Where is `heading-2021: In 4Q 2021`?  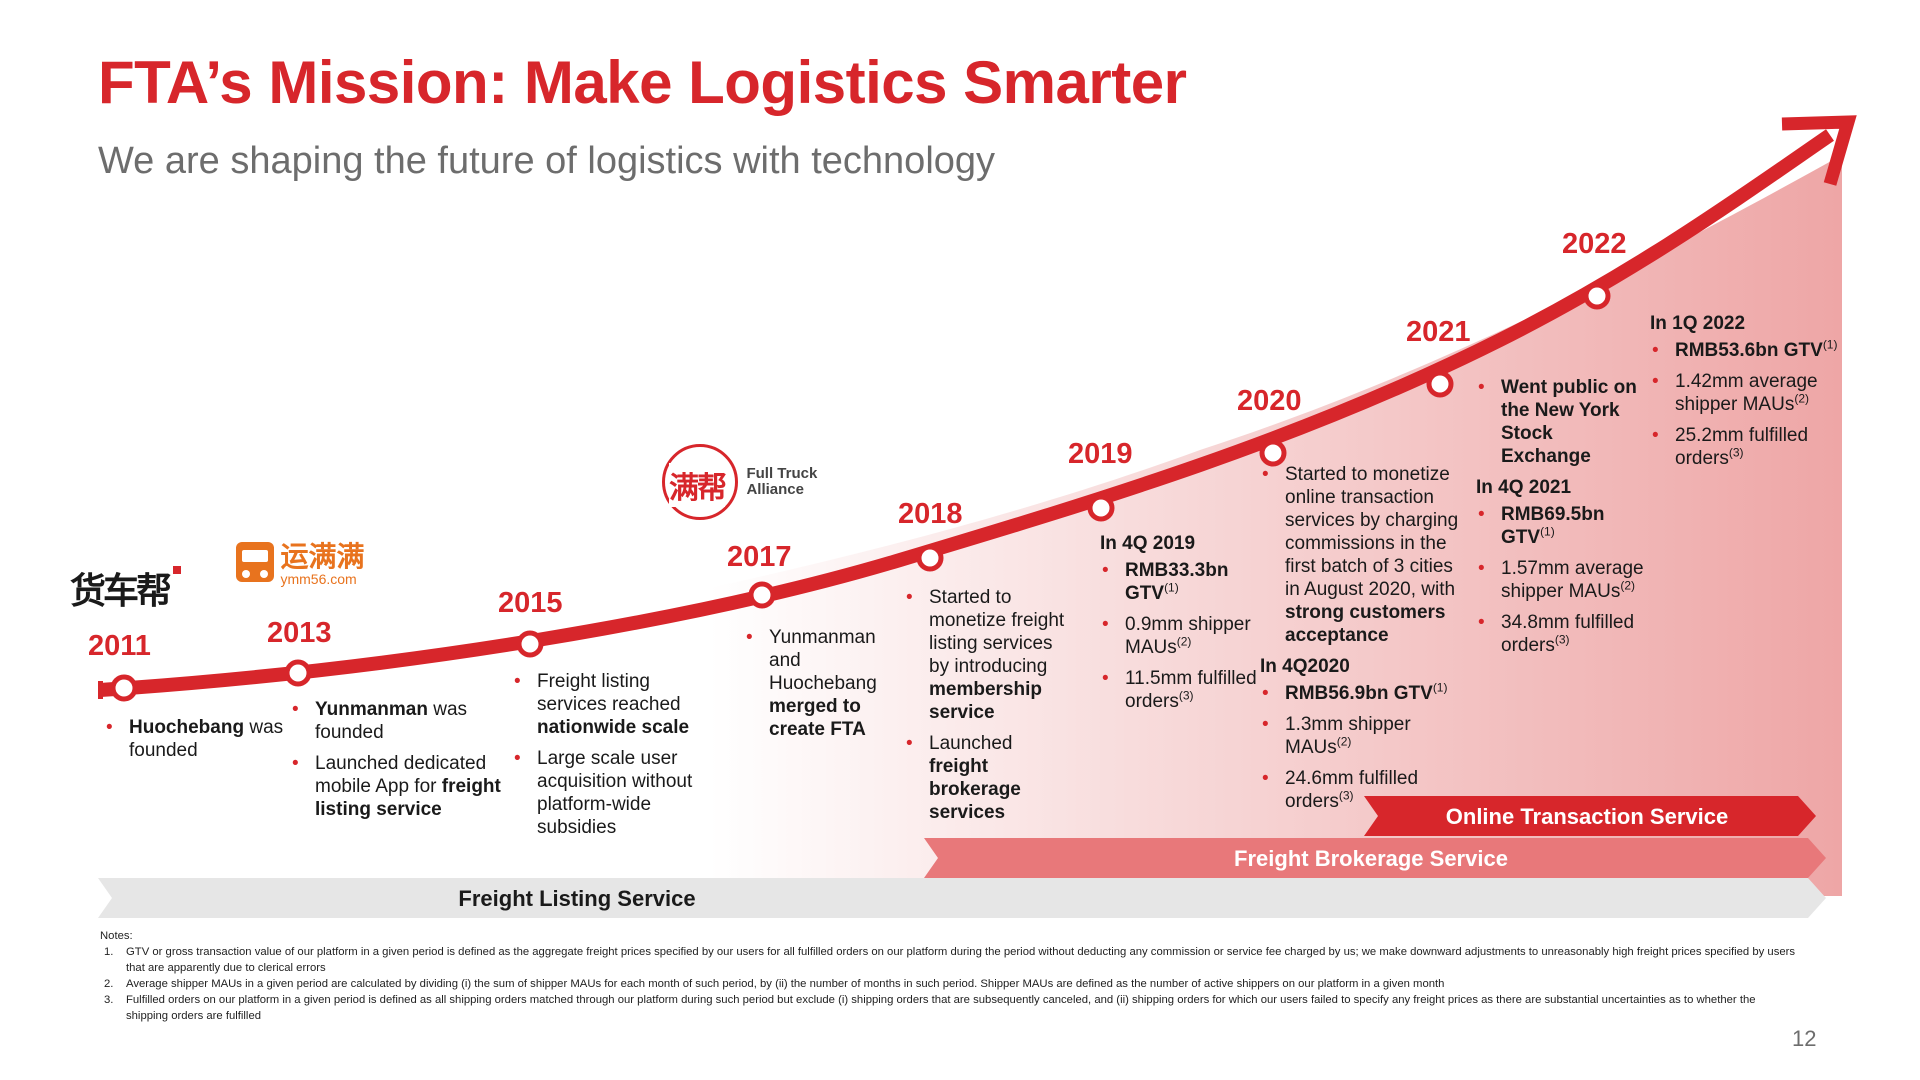 heading-2021: In 4Q 2021 is located at coordinates (1524, 487).